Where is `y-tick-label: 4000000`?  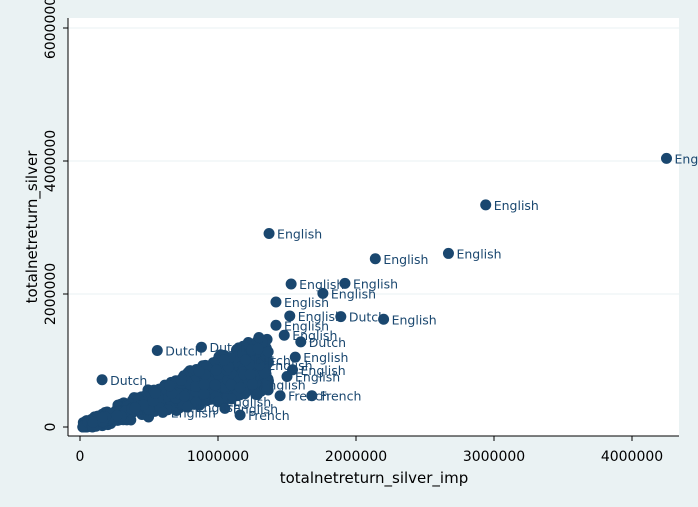
y-tick-label: 4000000 is located at coordinates (51, 161).